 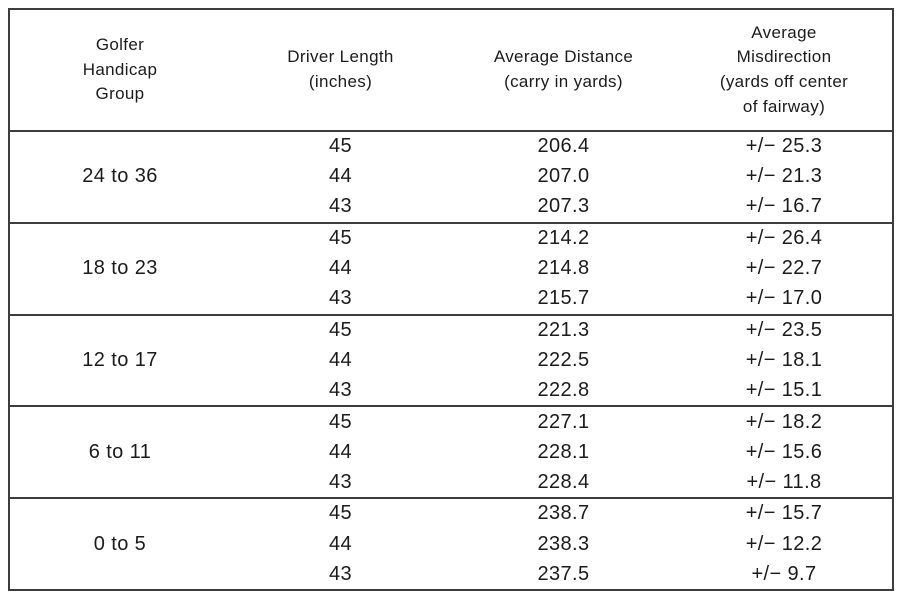 What do you see at coordinates (451, 574) in the screenshot?
I see `table-row: 43 237.5 +/− 9.7` at bounding box center [451, 574].